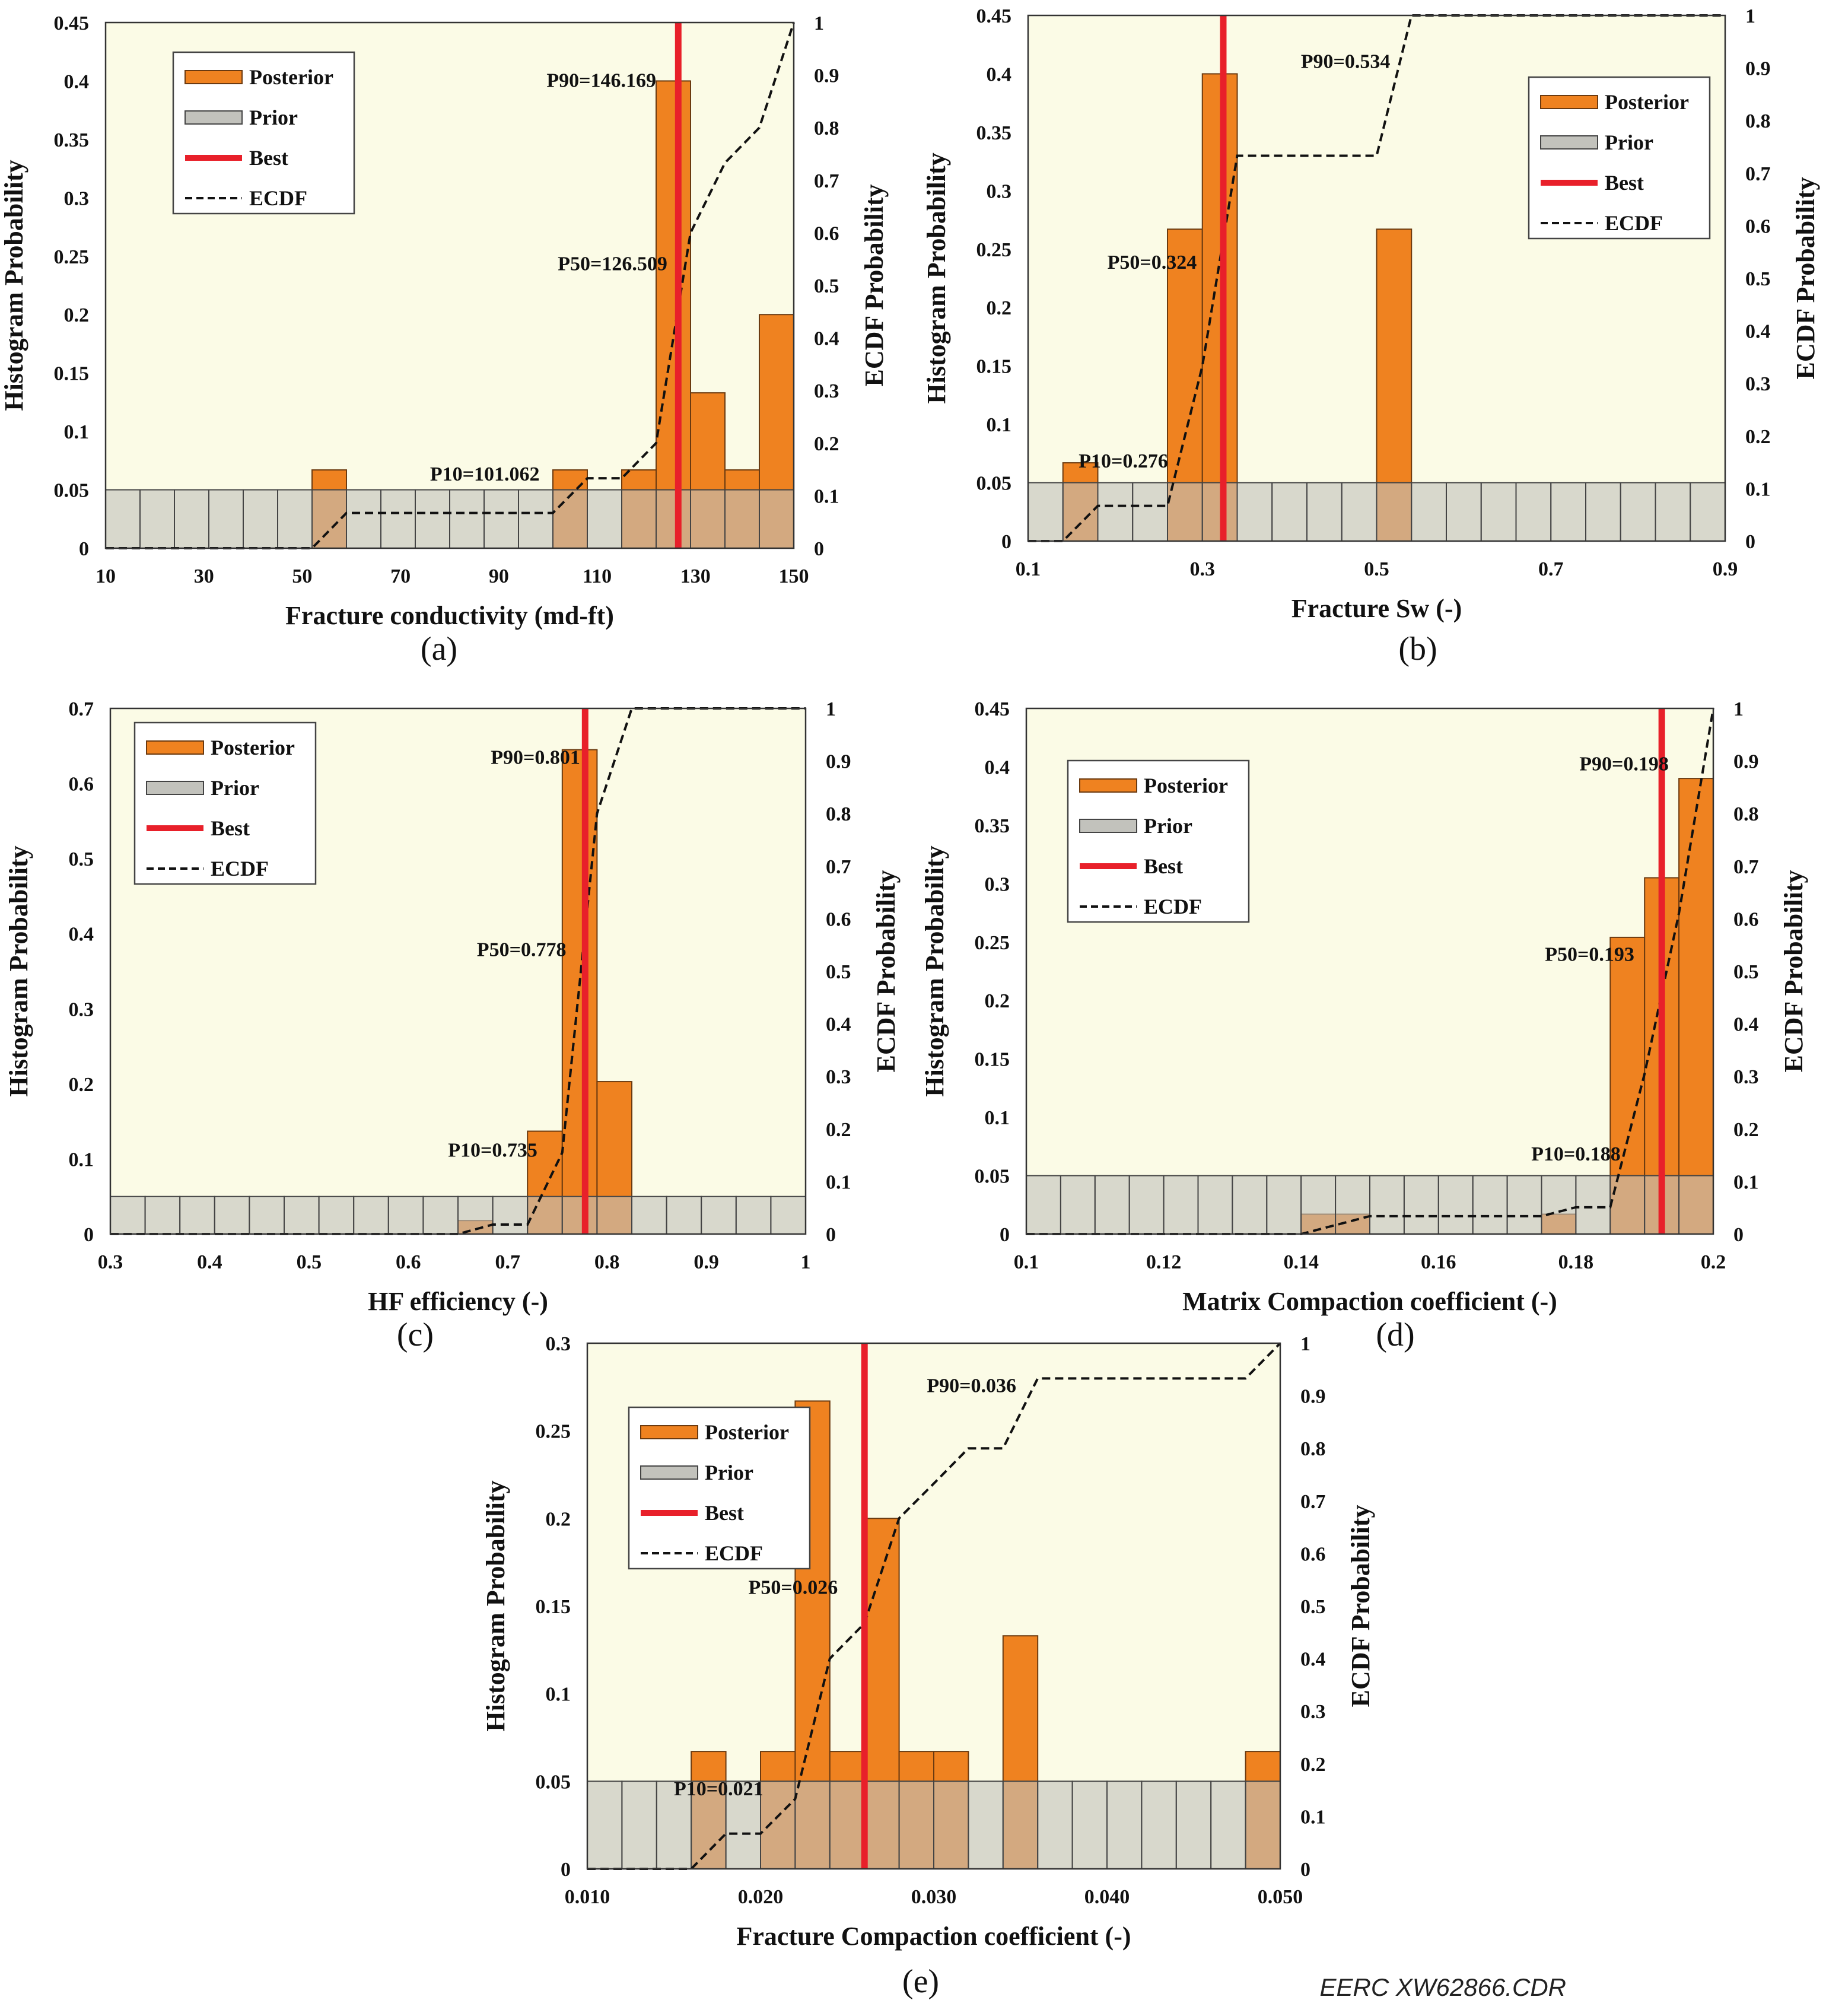 Image resolution: width=1826 pixels, height=2016 pixels. What do you see at coordinates (1153, 263) in the screenshot?
I see `percentile-annotation: P50=0.324` at bounding box center [1153, 263].